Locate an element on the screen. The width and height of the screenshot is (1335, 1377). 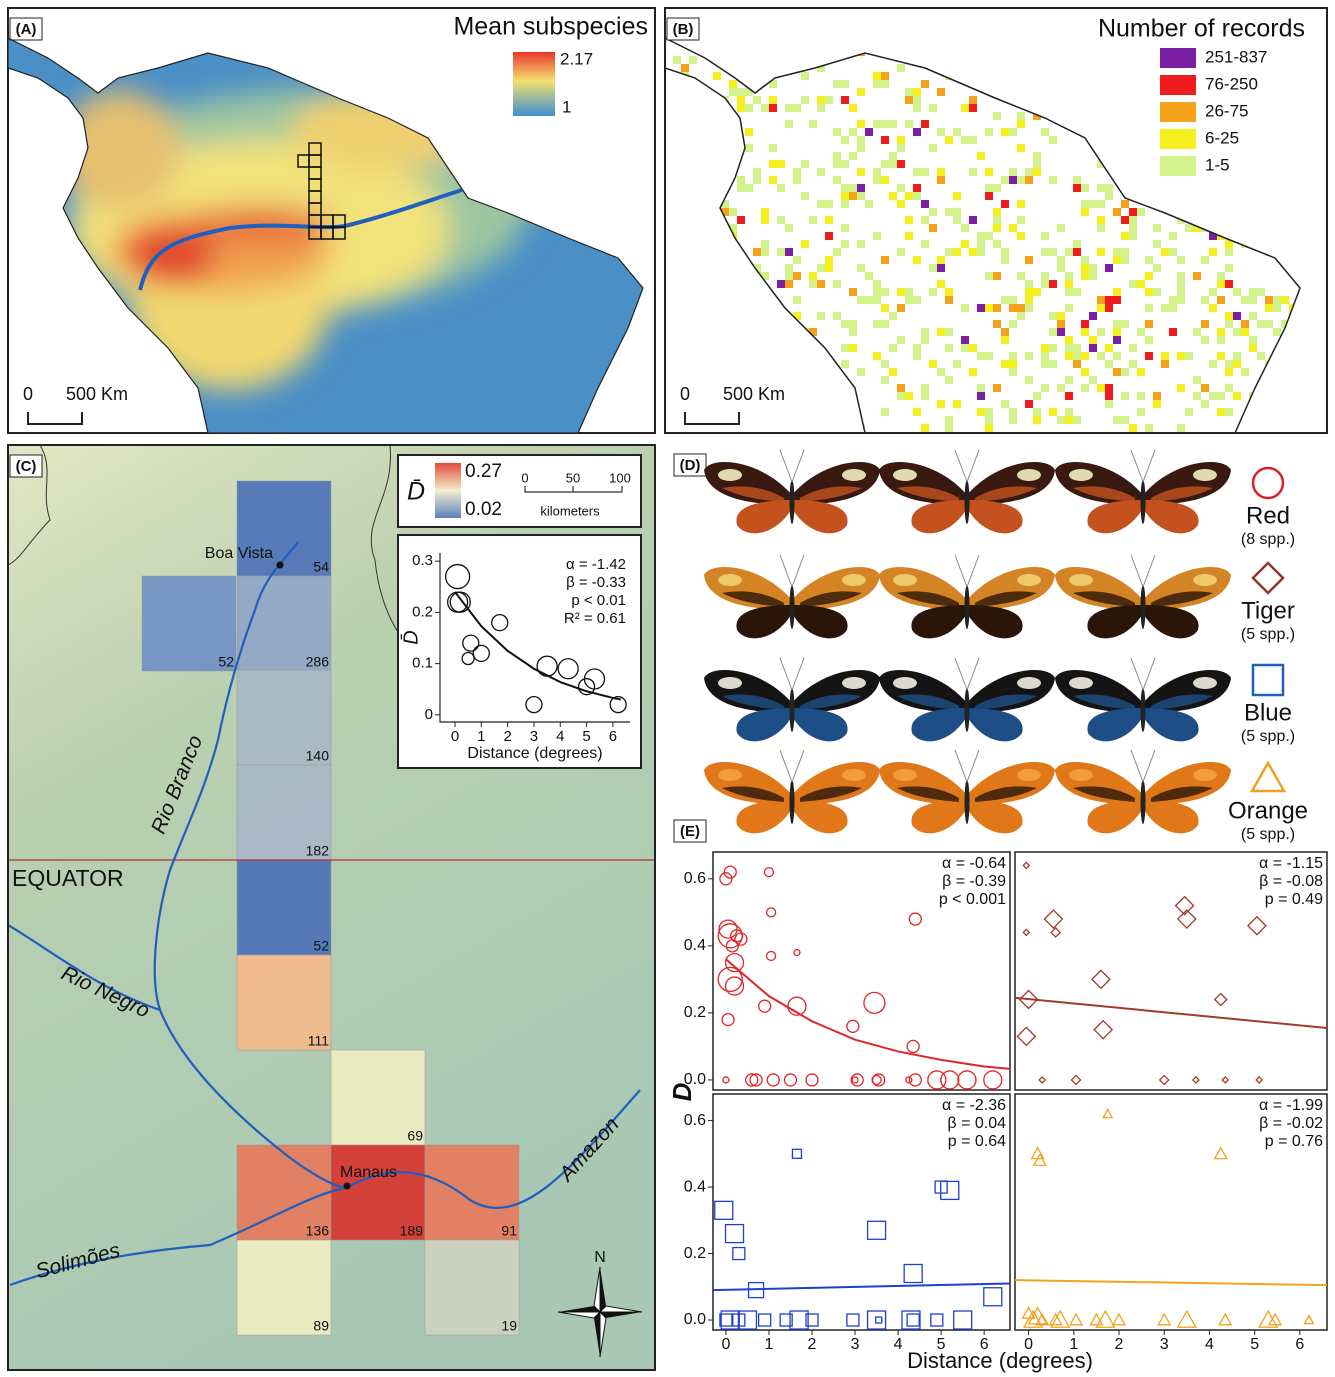
legend: 251-837 76-250 26-75 6-25 1-5 is located at coordinates (1213, 111).